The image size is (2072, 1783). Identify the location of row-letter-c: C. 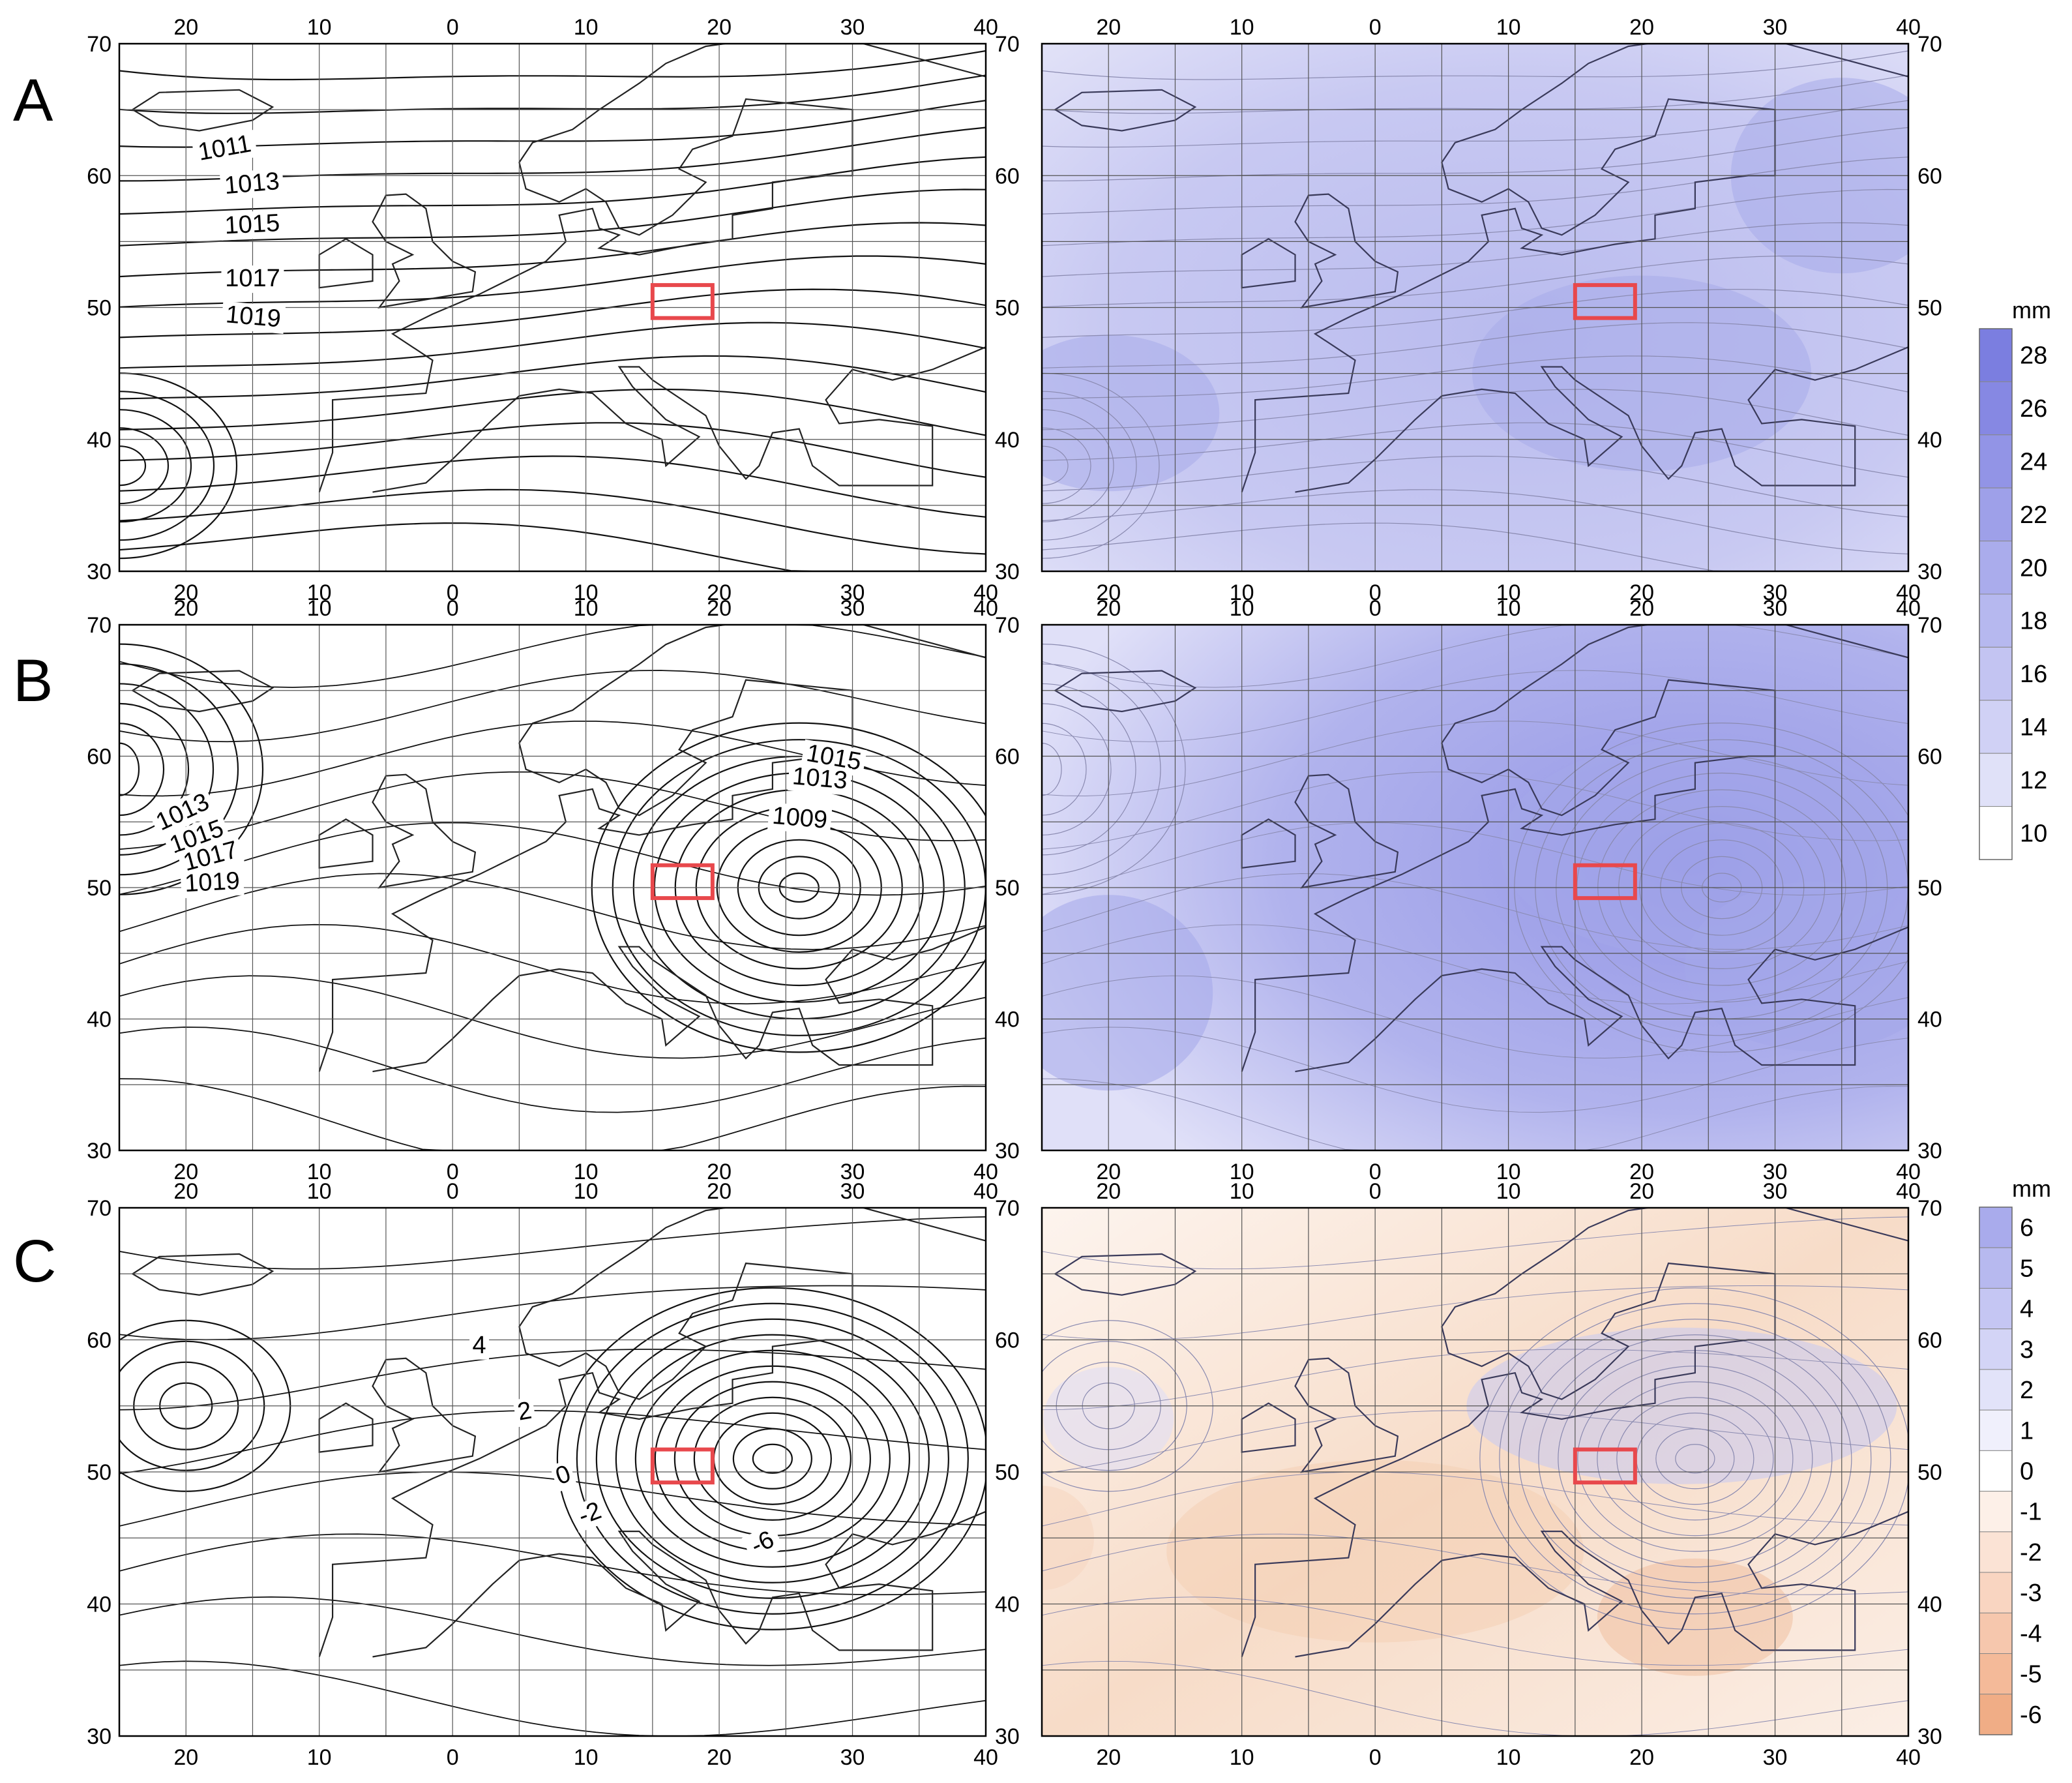
(34, 1261).